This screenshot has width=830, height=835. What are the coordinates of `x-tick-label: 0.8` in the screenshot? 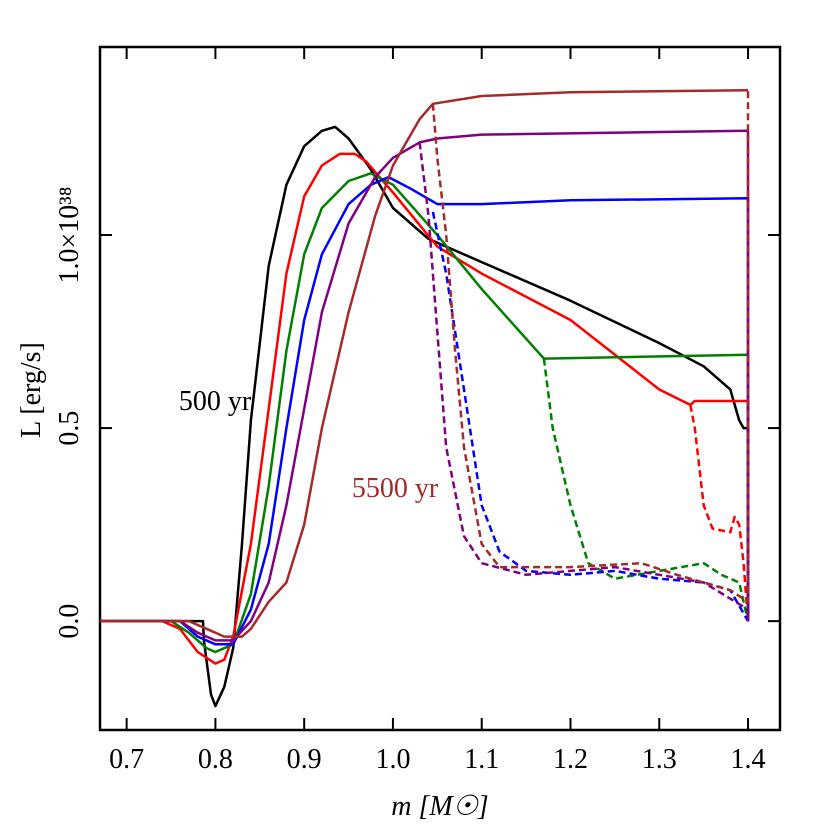 It's located at (215, 759).